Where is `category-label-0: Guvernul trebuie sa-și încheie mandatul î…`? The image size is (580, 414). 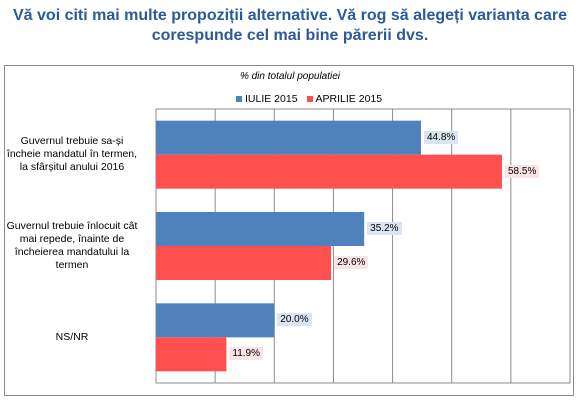
category-label-0: Guvernul trebuie sa-și încheie mandatul î… is located at coordinates (72, 154).